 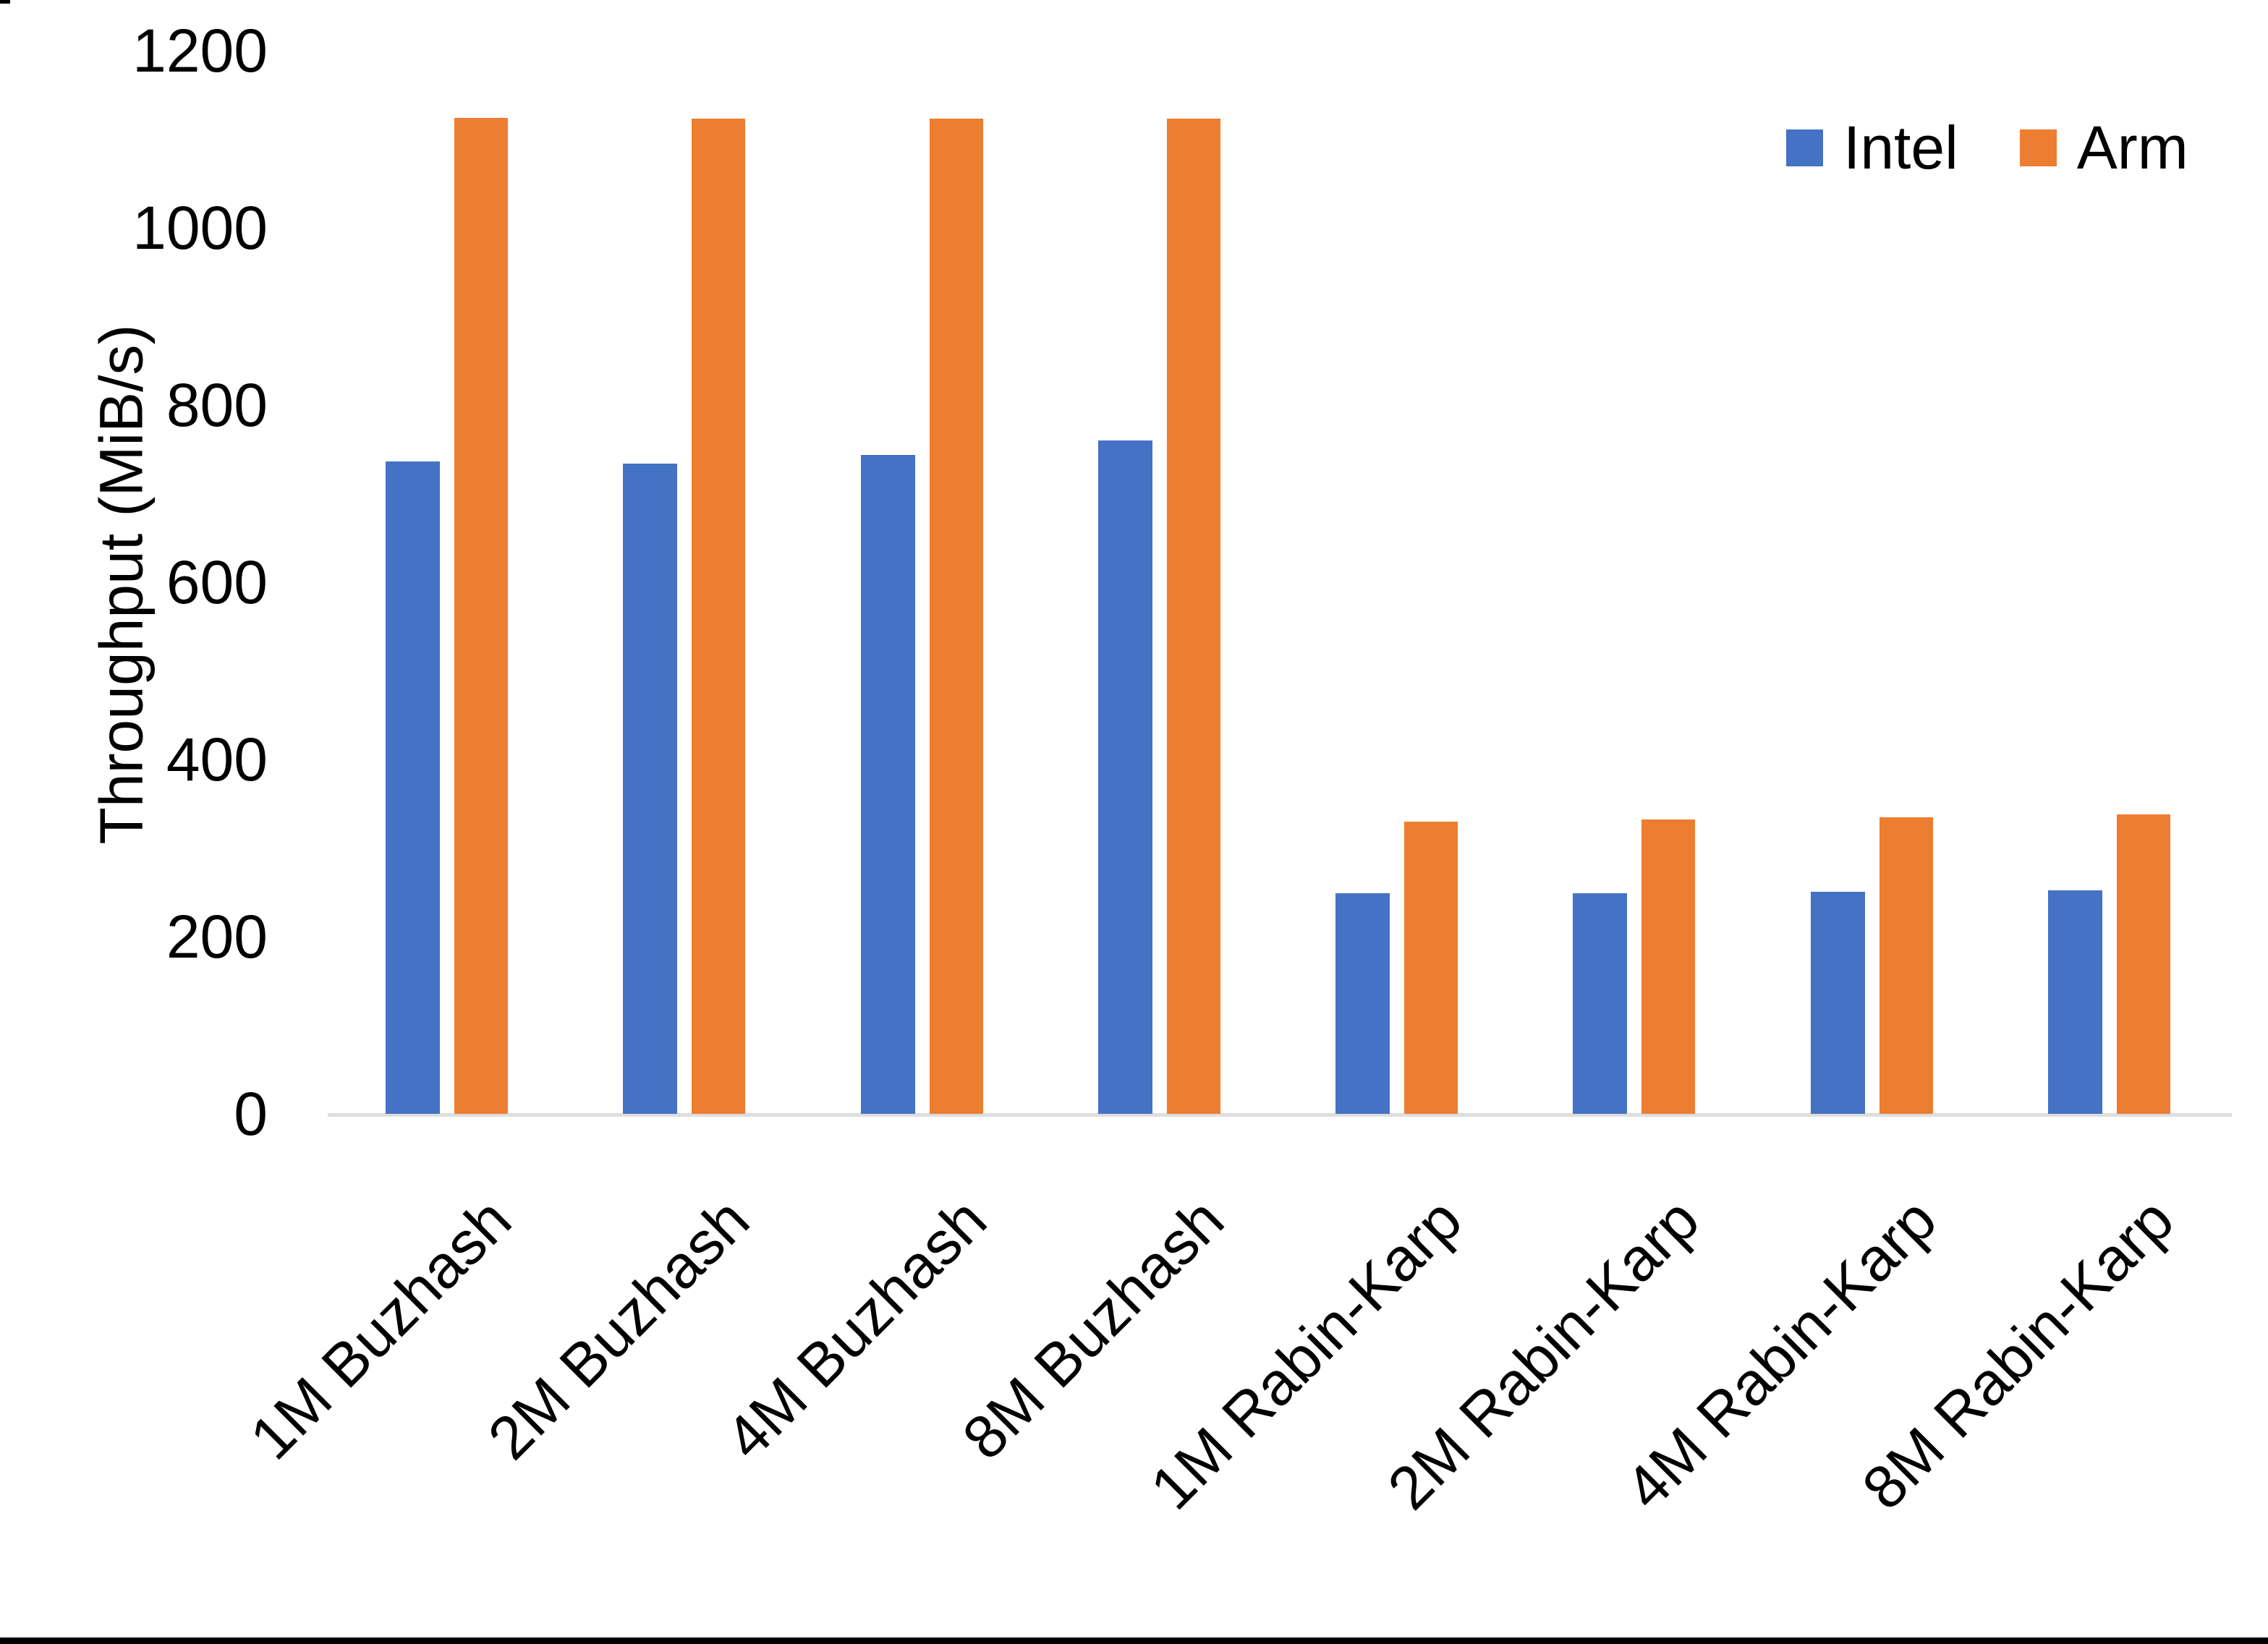 What do you see at coordinates (217, 759) in the screenshot?
I see `y-tick-label: 400` at bounding box center [217, 759].